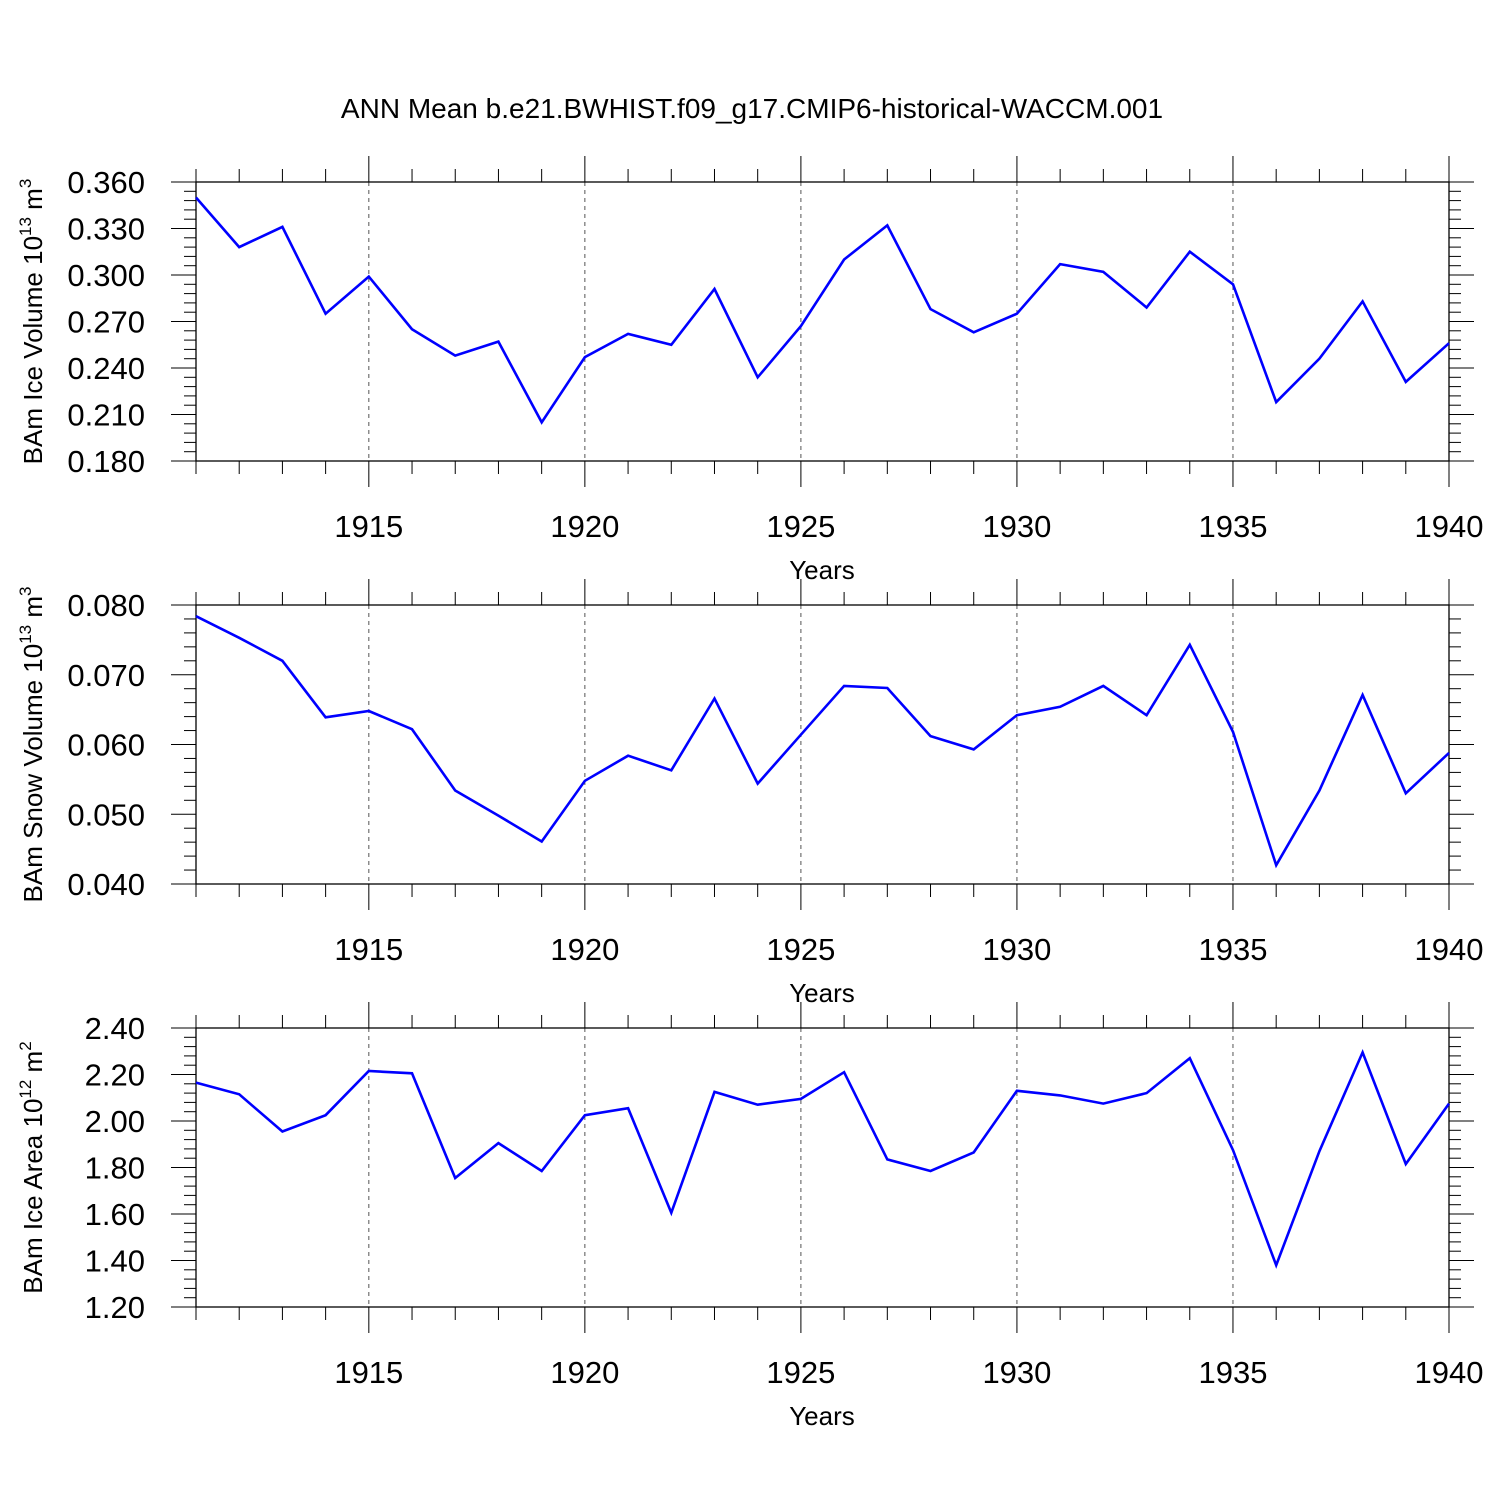 This screenshot has width=1500, height=1500. Describe the element at coordinates (115, 1168) in the screenshot. I see `y-tick-label: 1.80` at that location.